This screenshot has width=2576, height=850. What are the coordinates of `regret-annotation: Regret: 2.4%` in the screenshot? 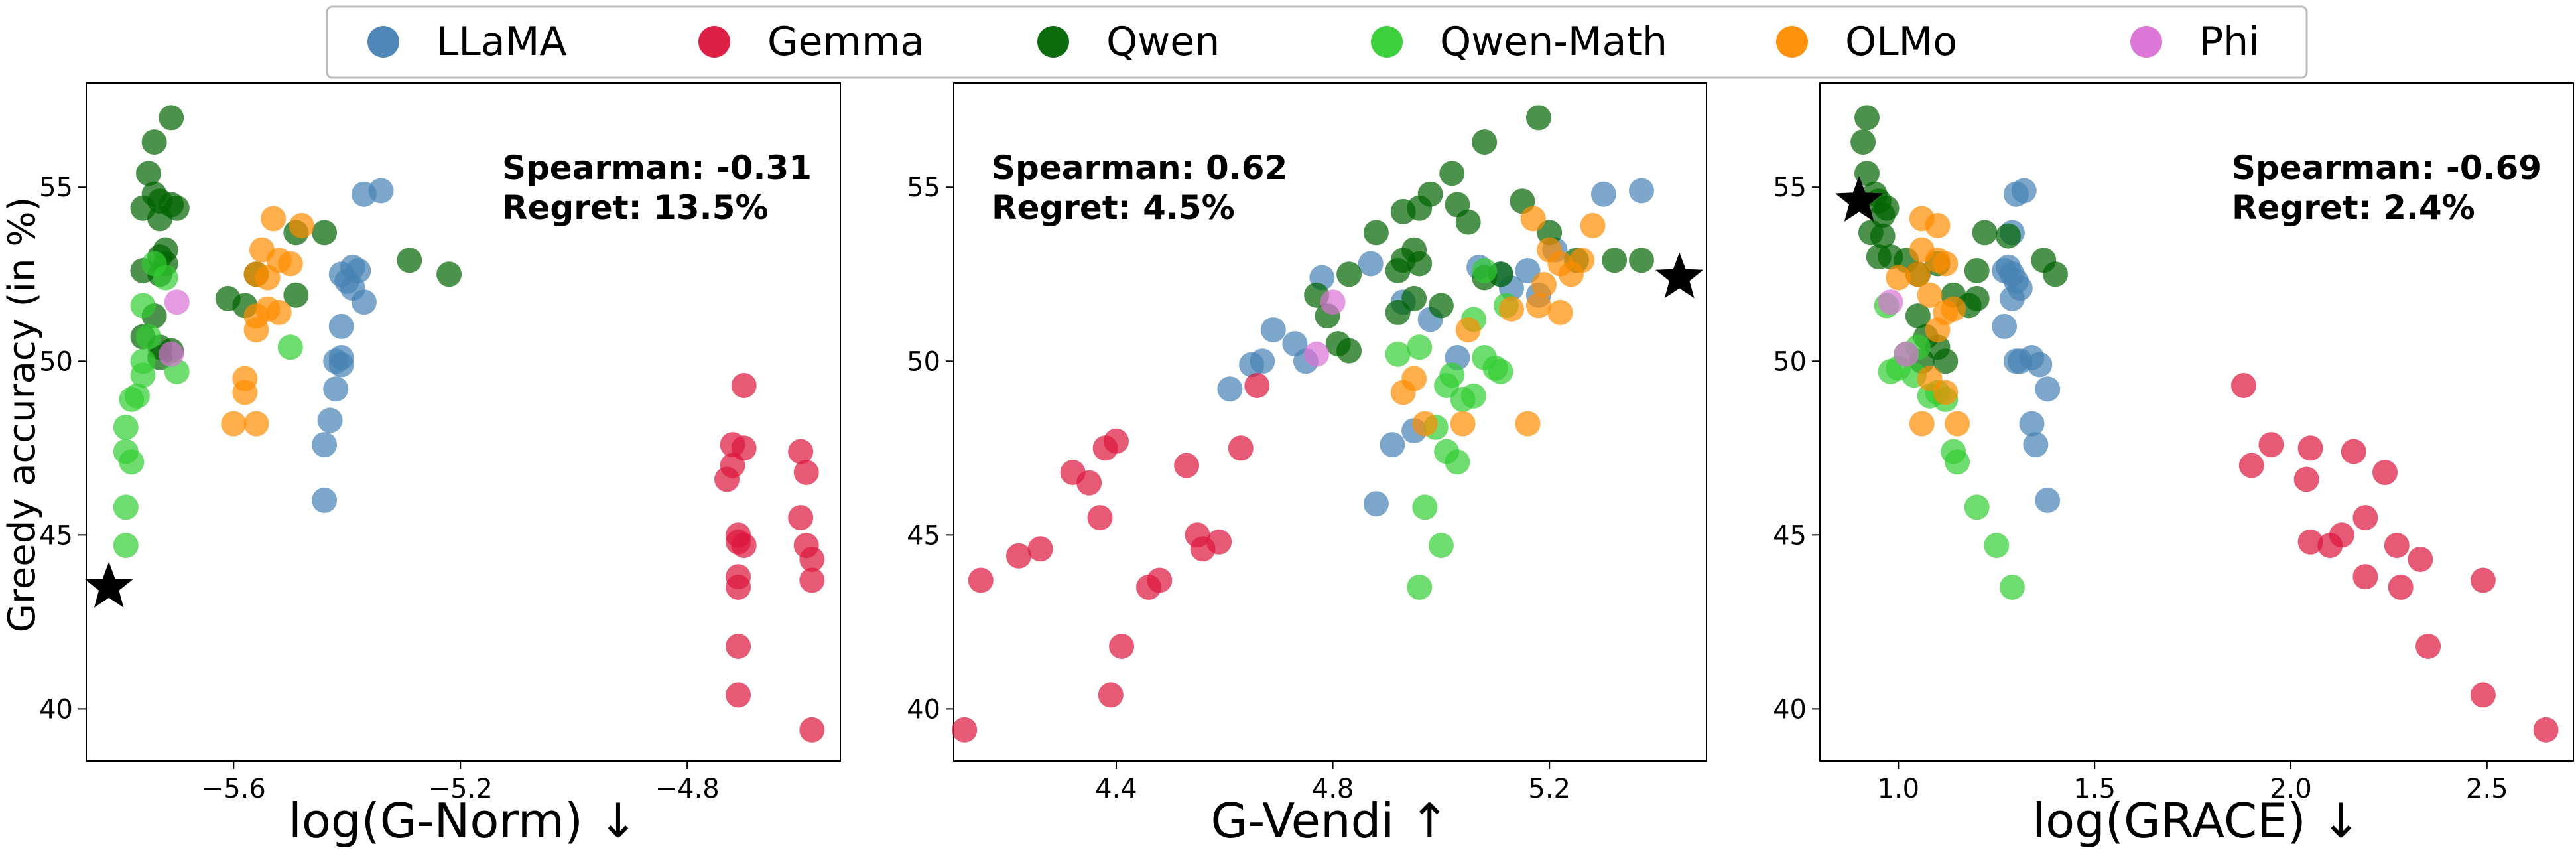 It's located at (2354, 207).